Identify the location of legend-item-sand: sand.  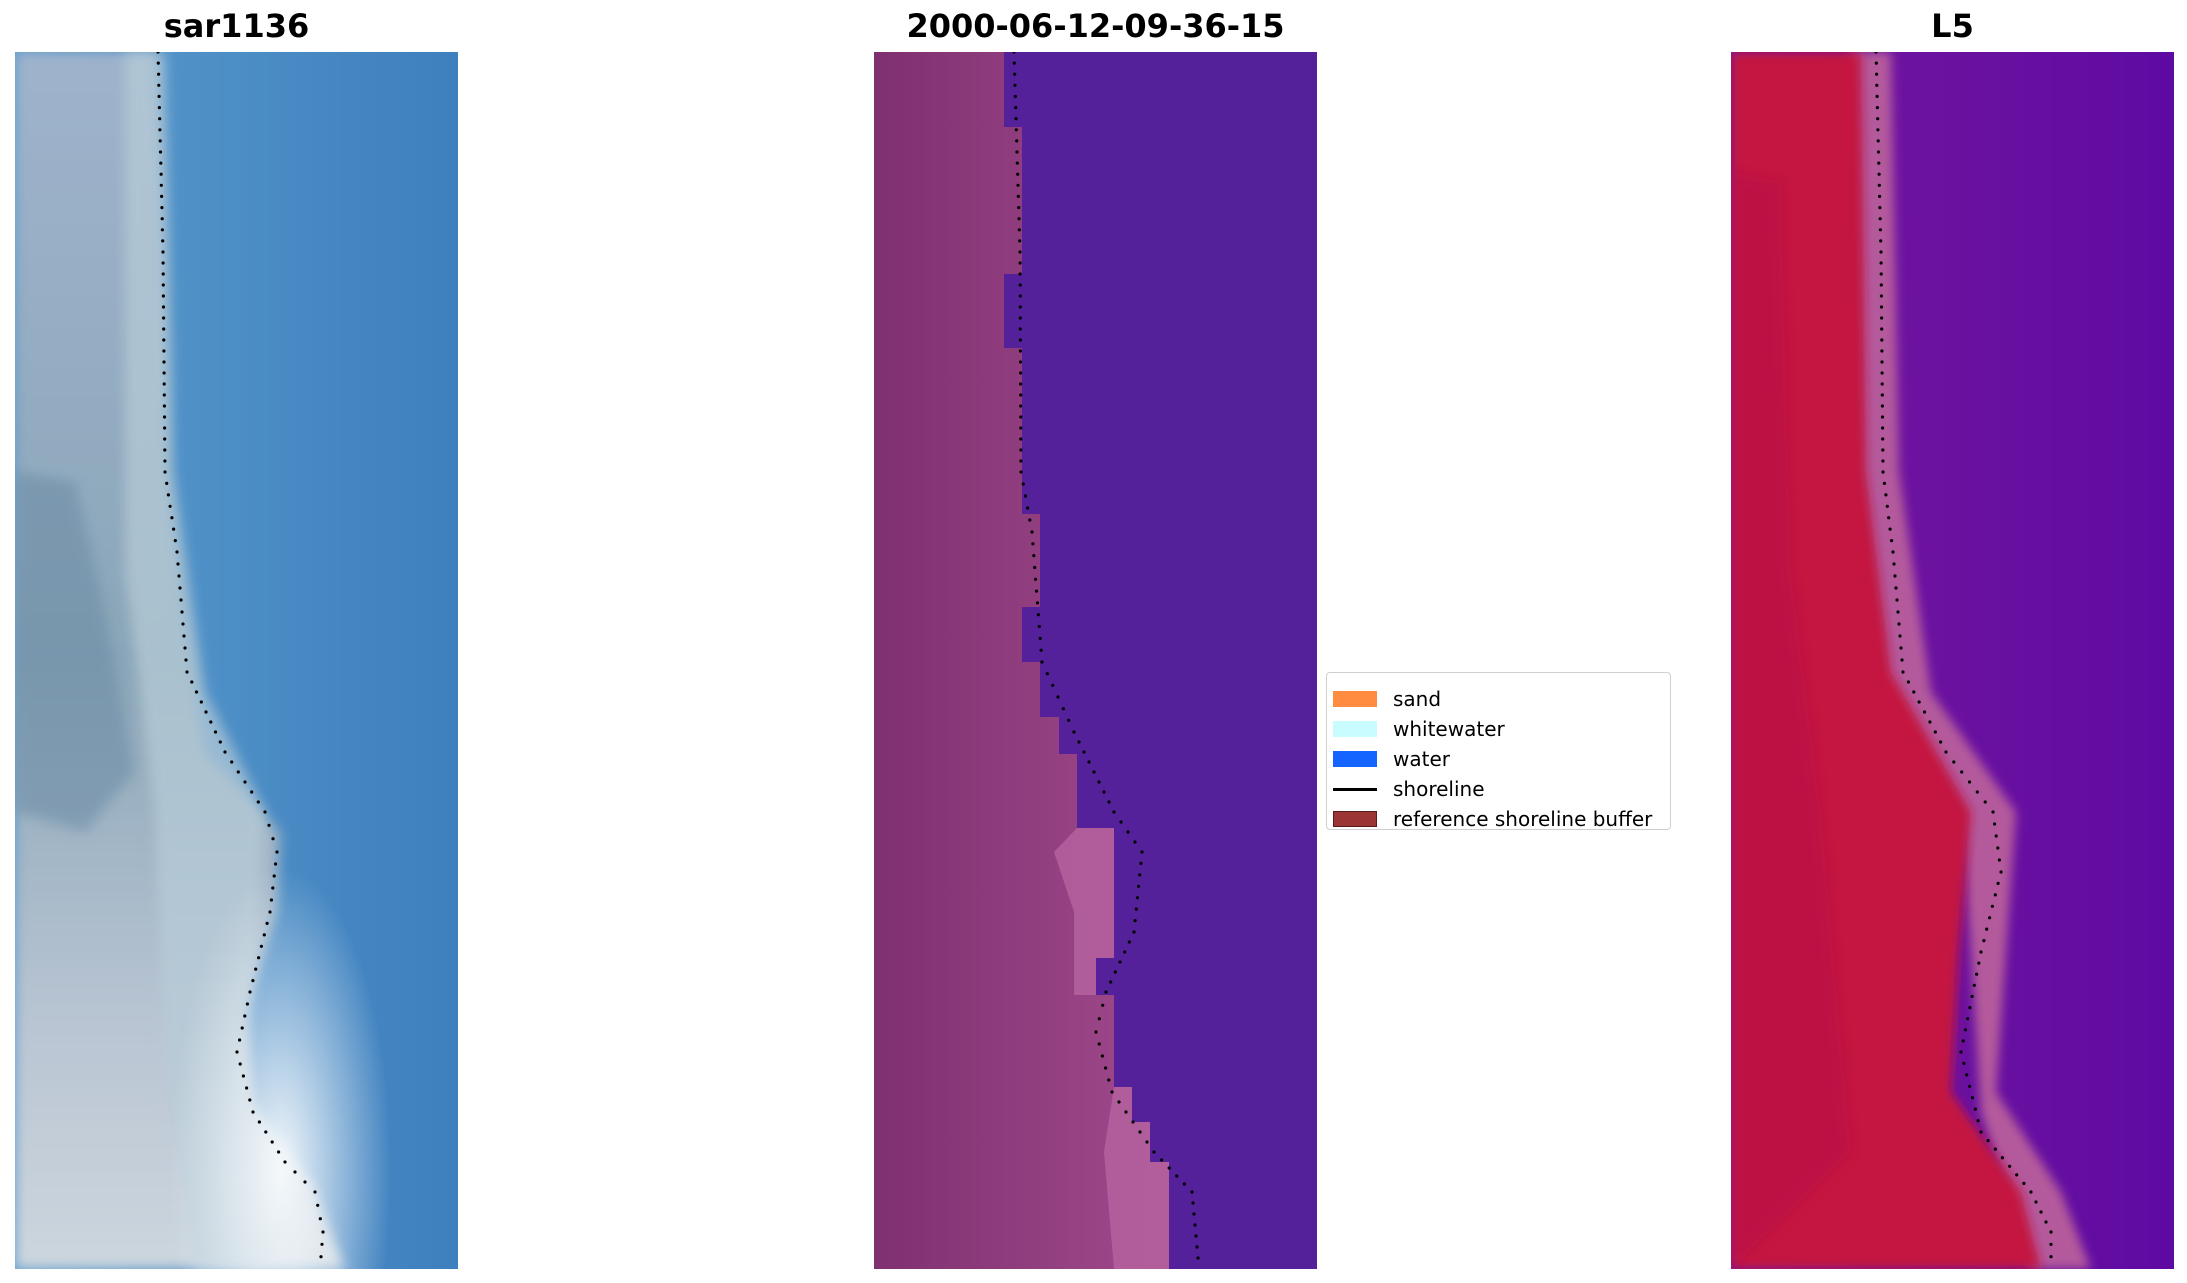
(1387, 699).